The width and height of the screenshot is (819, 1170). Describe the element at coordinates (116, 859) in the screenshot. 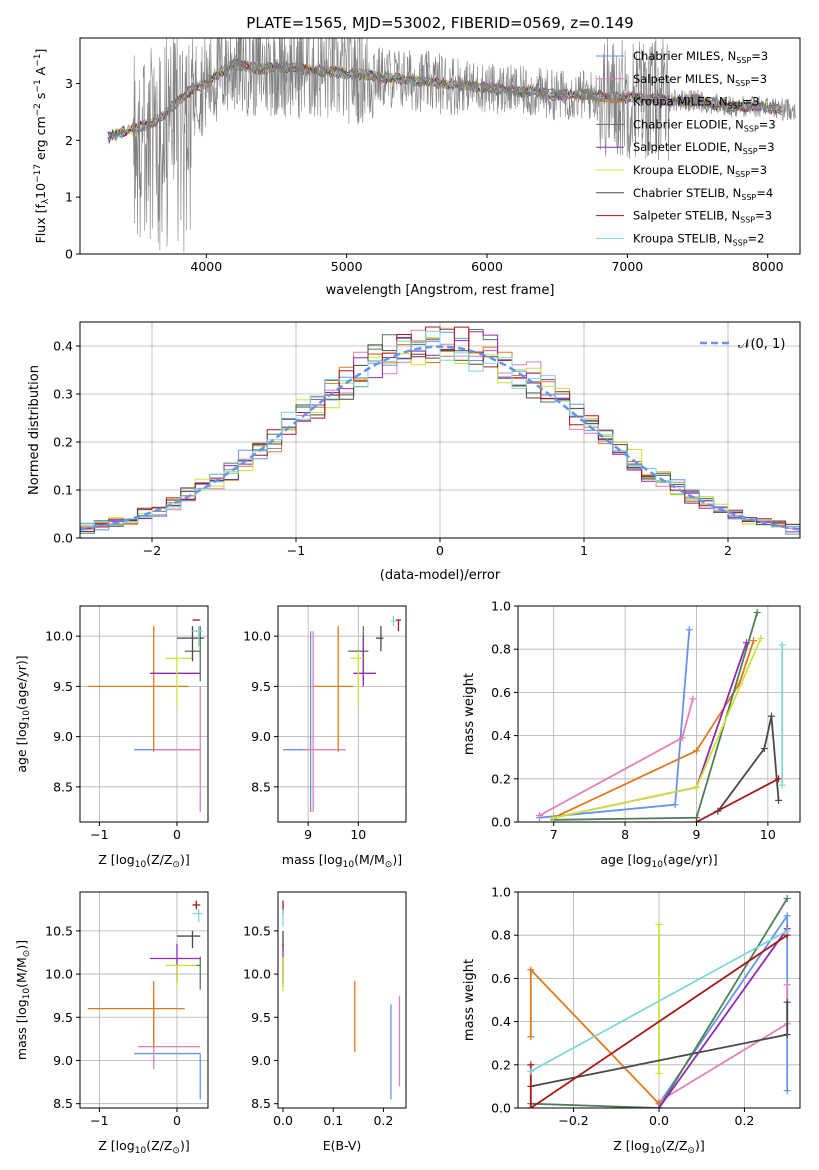

I see `label-part: Z [log` at that location.